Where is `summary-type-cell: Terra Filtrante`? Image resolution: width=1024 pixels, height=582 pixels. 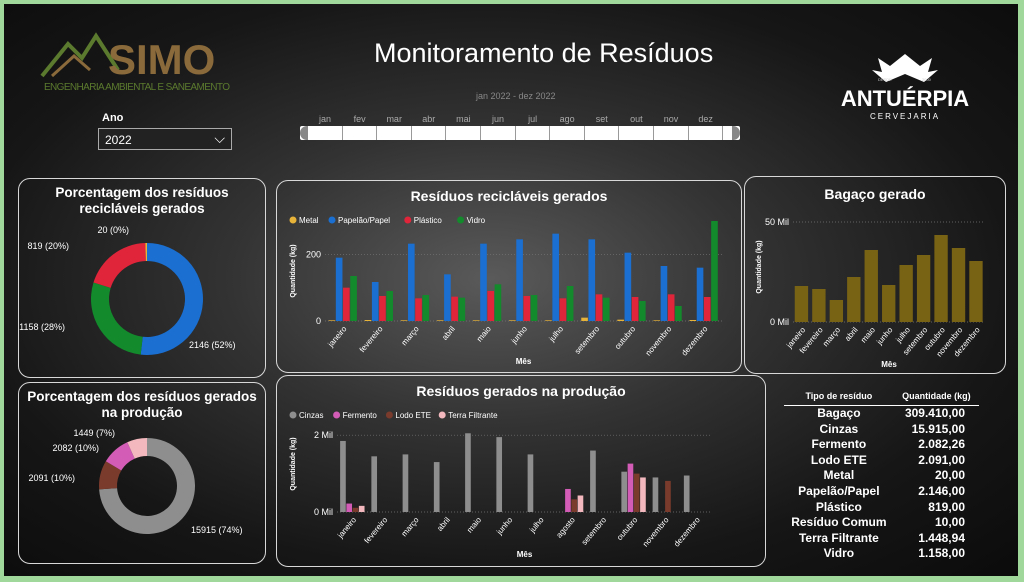
summary-type-cell: Terra Filtrante is located at coordinates (838, 537).